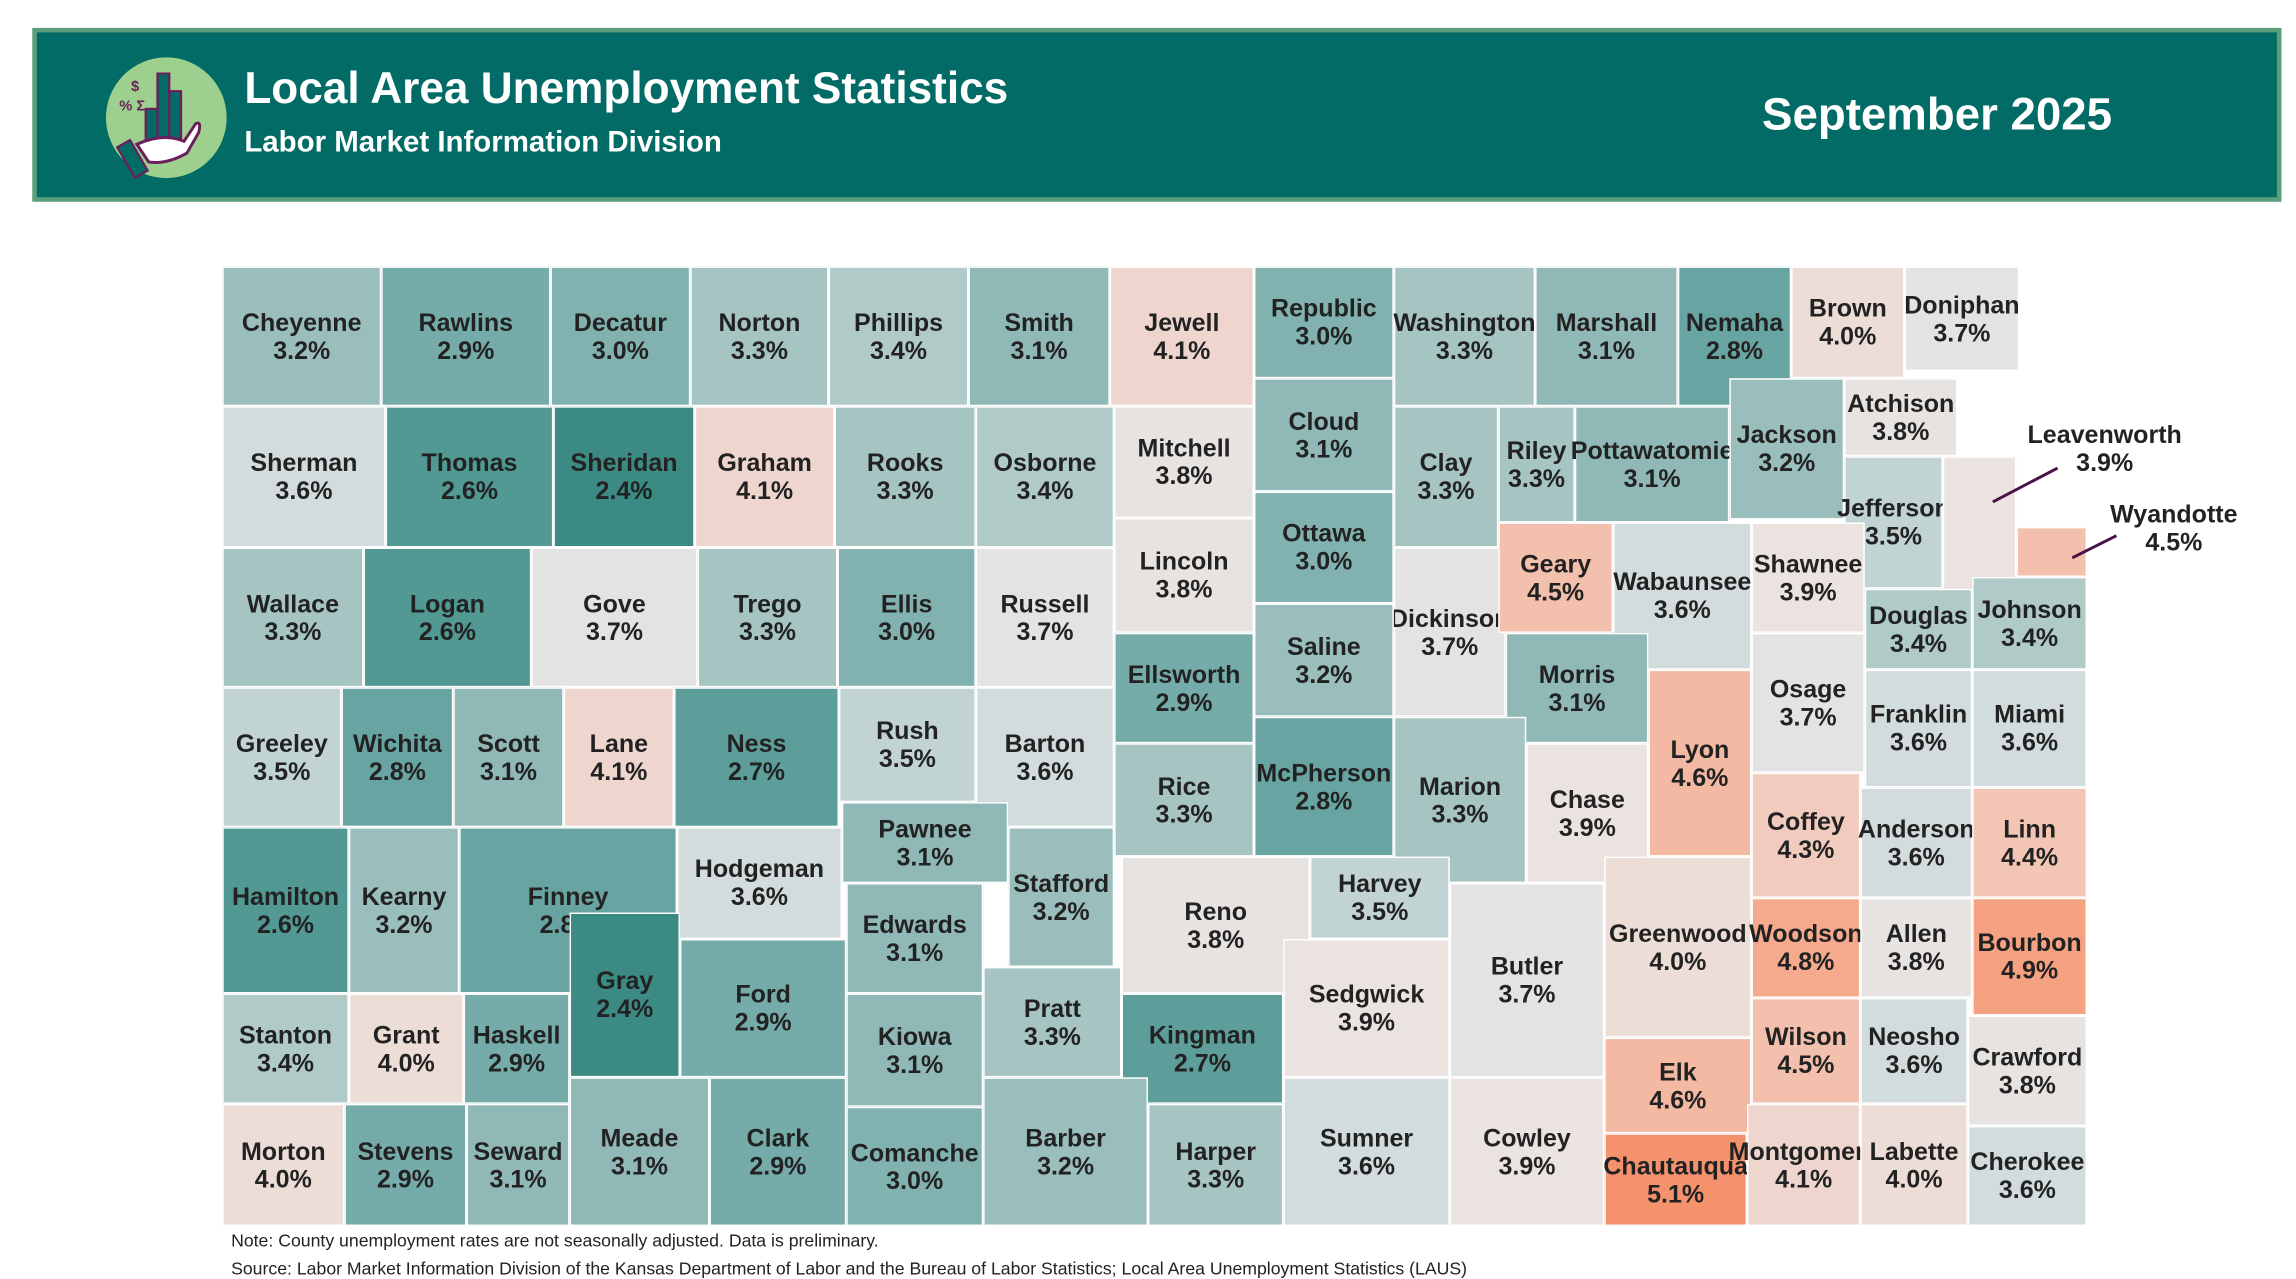 This screenshot has height=1279, width=2296. I want to click on county-name: Seward, so click(518, 1150).